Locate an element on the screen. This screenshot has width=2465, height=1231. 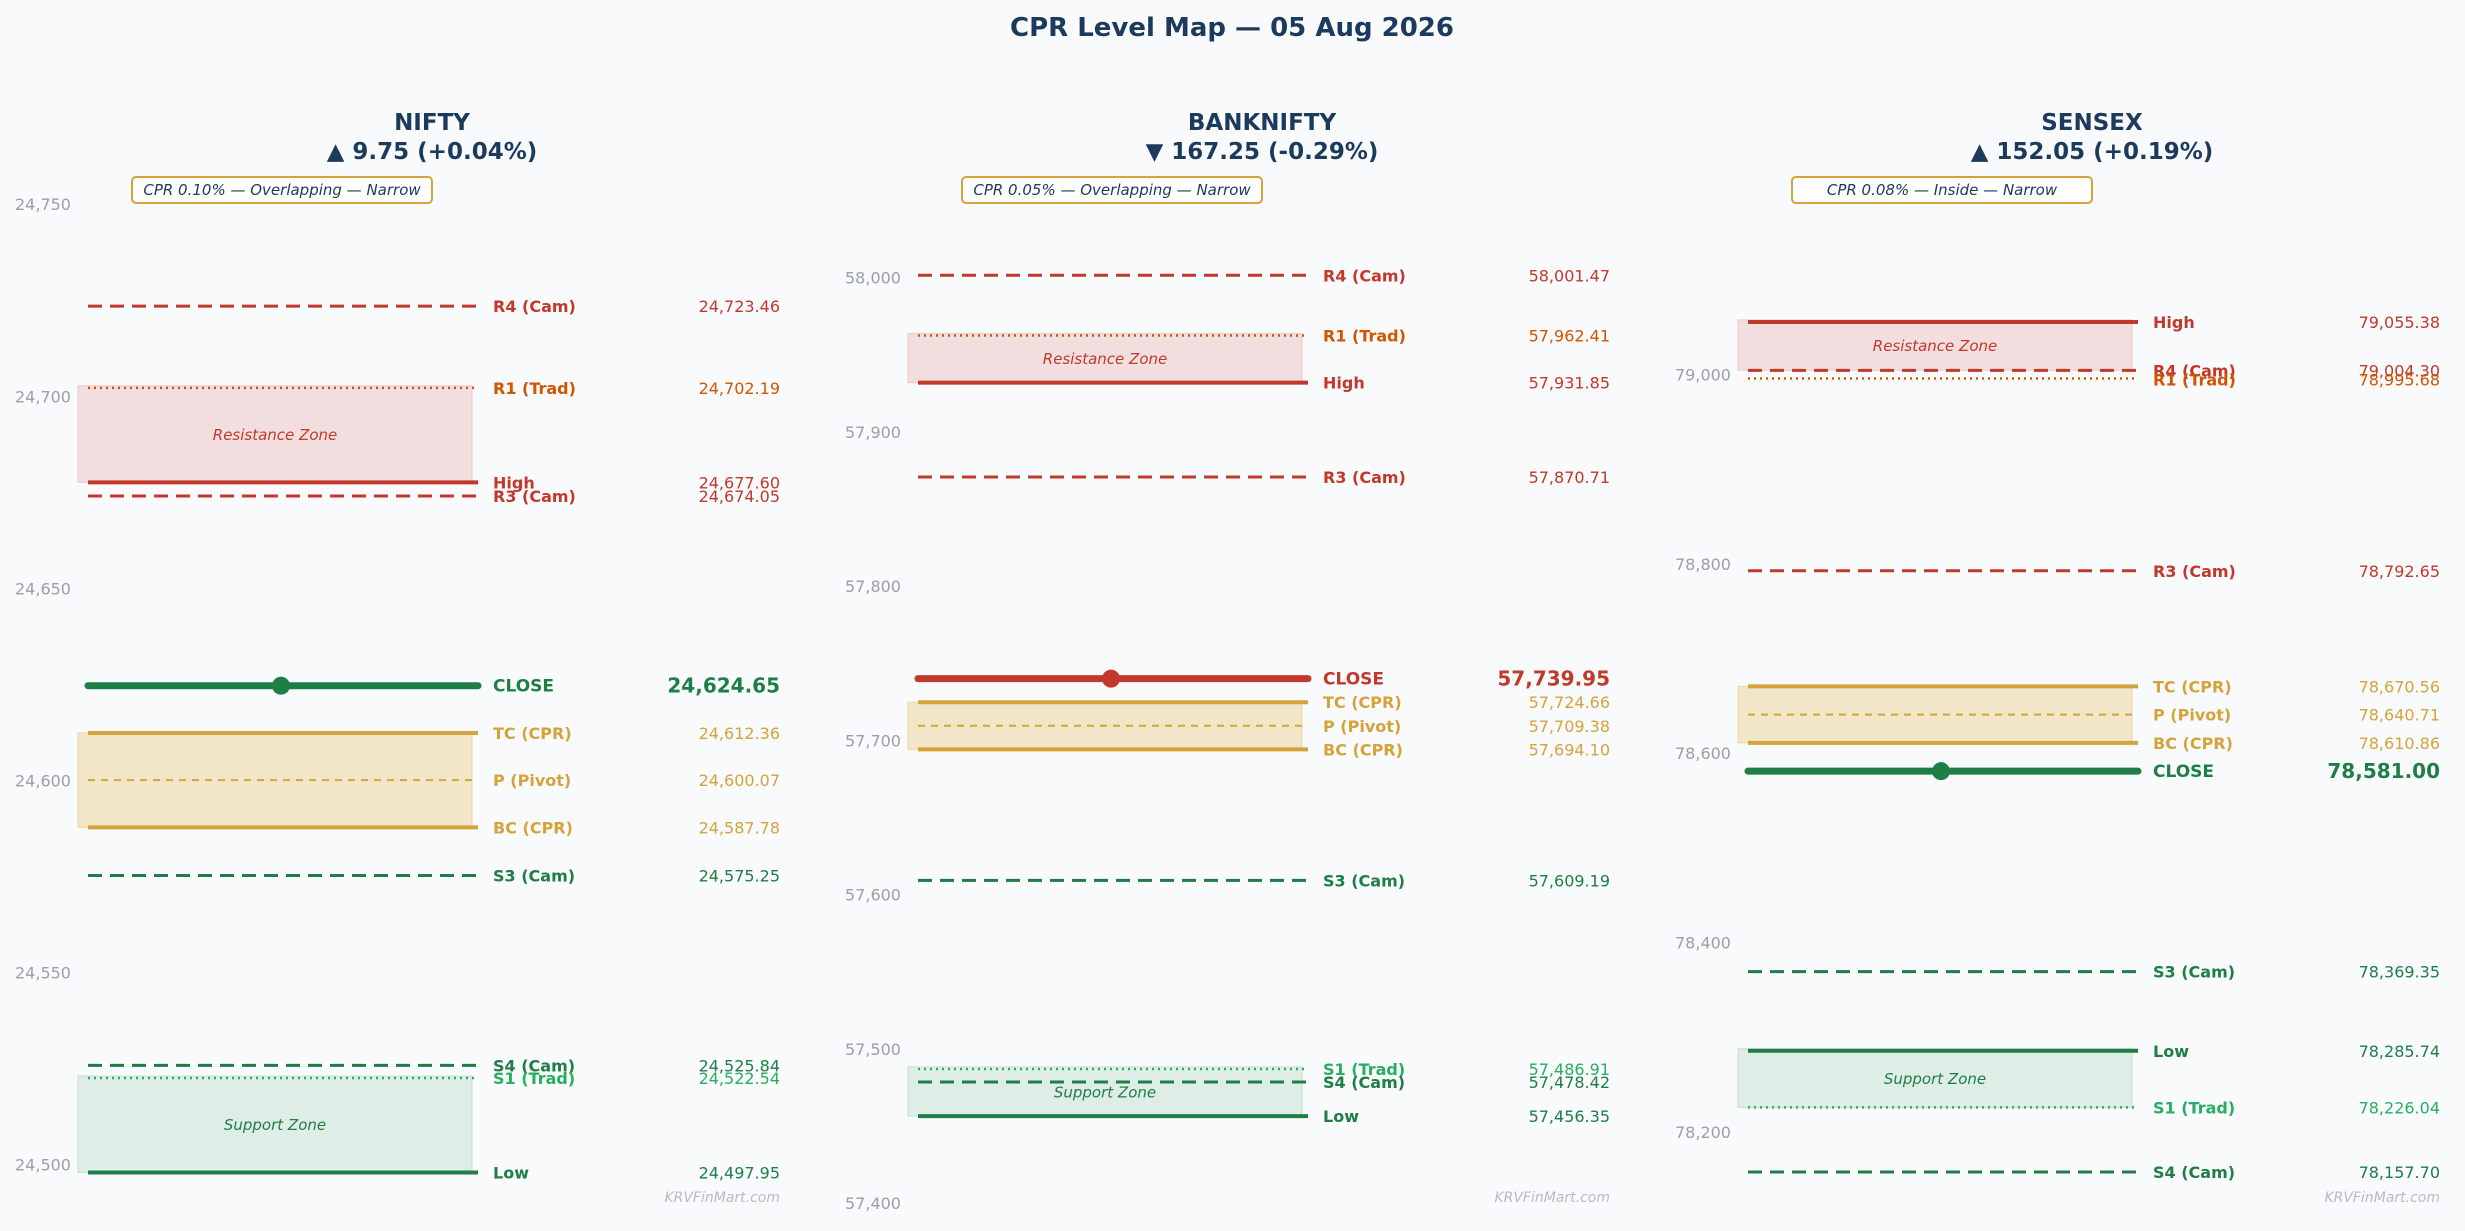
level-value-high: 57,931.85 is located at coordinates (1569, 383).